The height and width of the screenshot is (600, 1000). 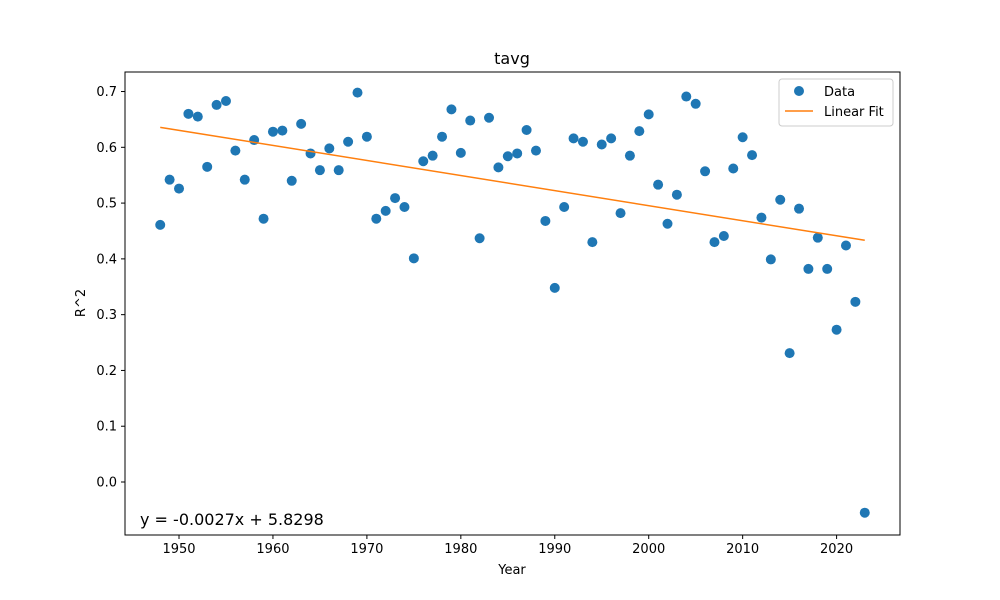 What do you see at coordinates (106, 483) in the screenshot?
I see `y-tick-label: 0.0` at bounding box center [106, 483].